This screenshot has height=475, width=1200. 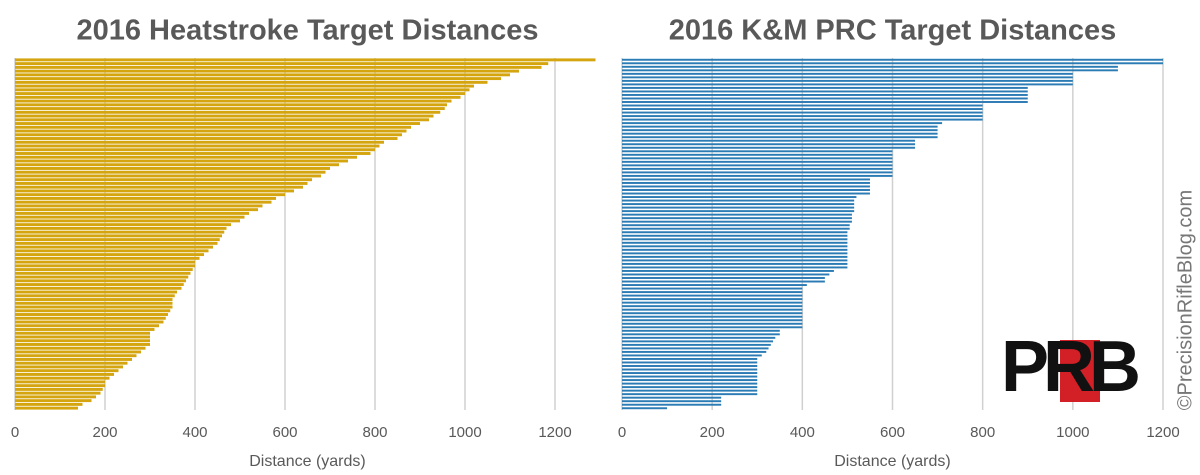 What do you see at coordinates (104, 432) in the screenshot?
I see `x-tick-label: 200` at bounding box center [104, 432].